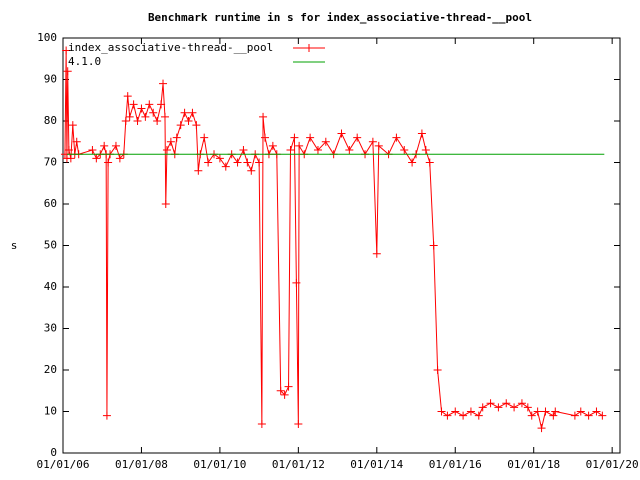 The image size is (640, 480). Describe the element at coordinates (63, 464) in the screenshot. I see `x-tick-label: 01/01/06` at that location.